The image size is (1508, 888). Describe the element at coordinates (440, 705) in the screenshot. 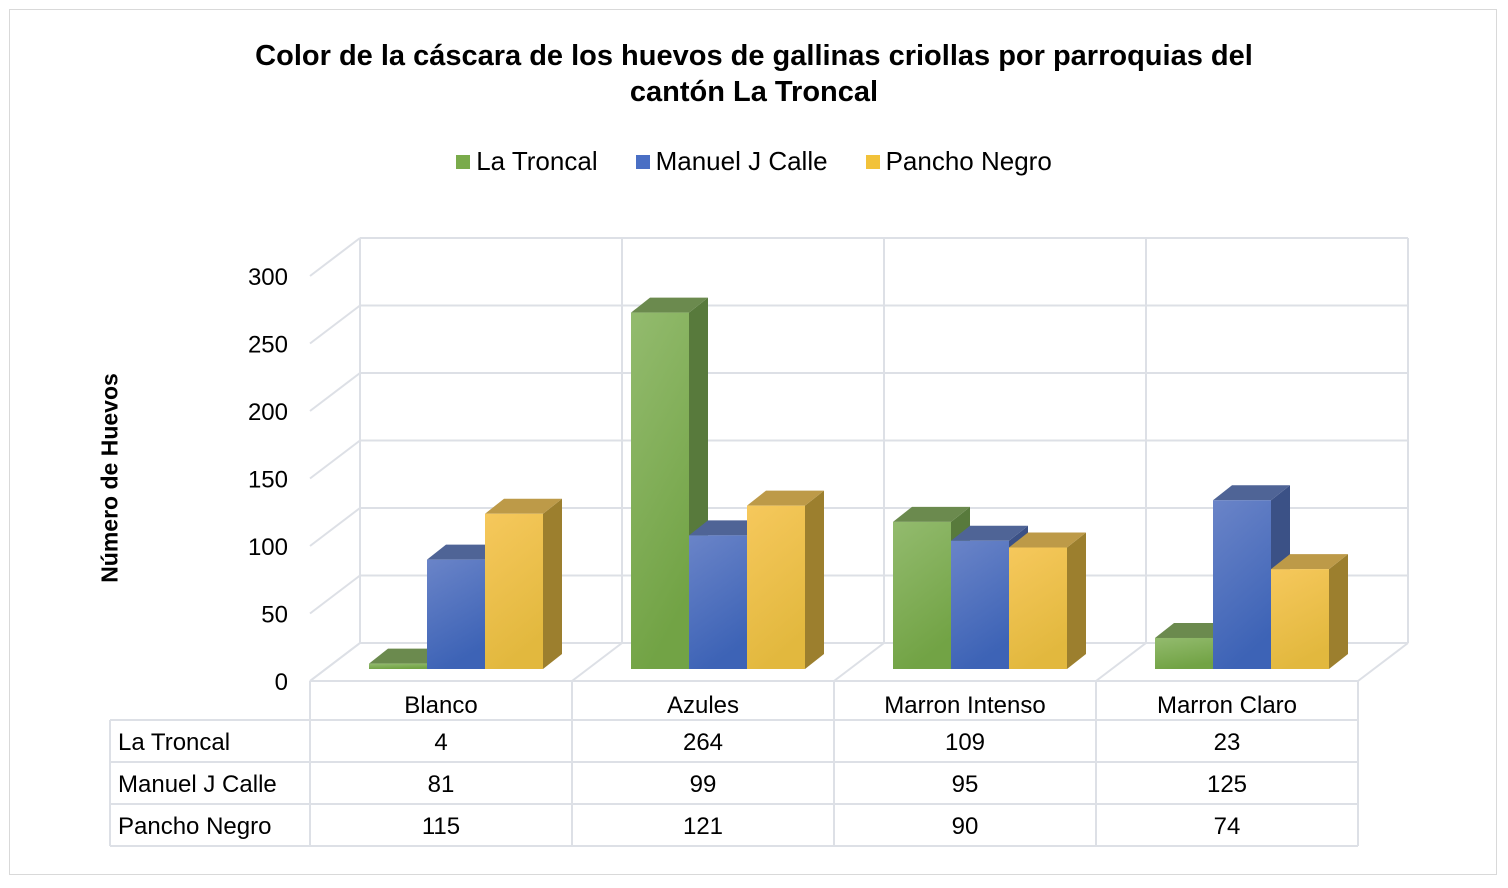

I see `x-category-label: Blanco` at that location.